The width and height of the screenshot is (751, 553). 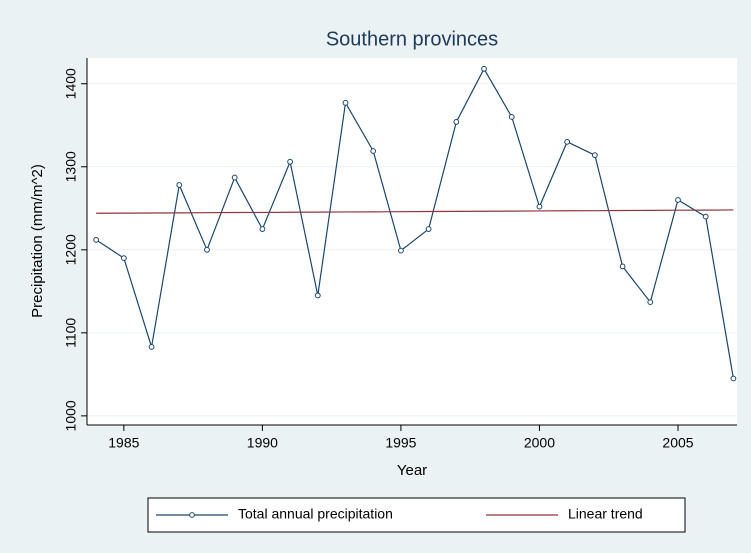 What do you see at coordinates (71, 415) in the screenshot?
I see `y-tick-label: 1000` at bounding box center [71, 415].